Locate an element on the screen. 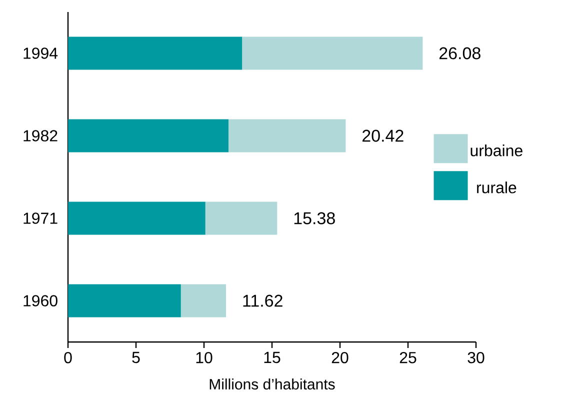 This screenshot has height=405, width=569. total-label: 11.62 is located at coordinates (262, 300).